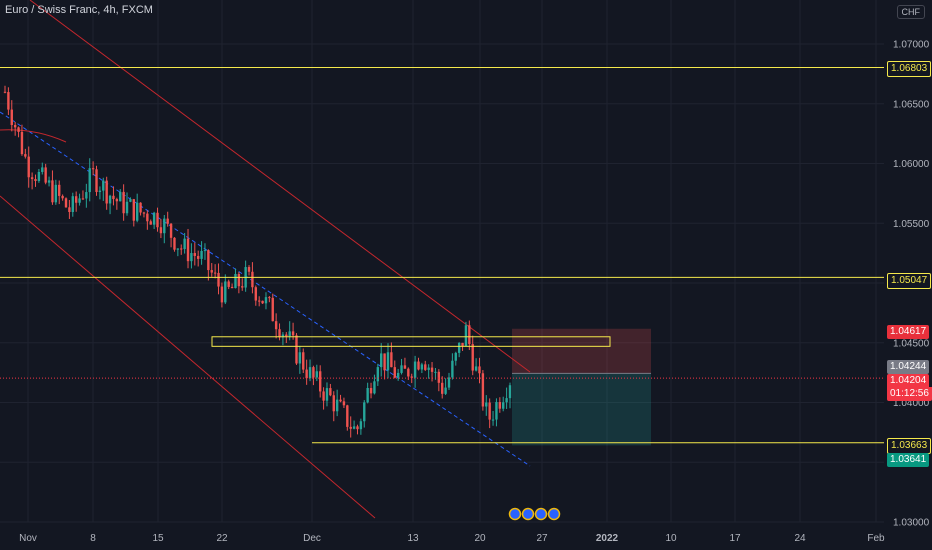 Image resolution: width=932 pixels, height=550 pixels. What do you see at coordinates (33, 136) in the screenshot?
I see `curve-line` at bounding box center [33, 136].